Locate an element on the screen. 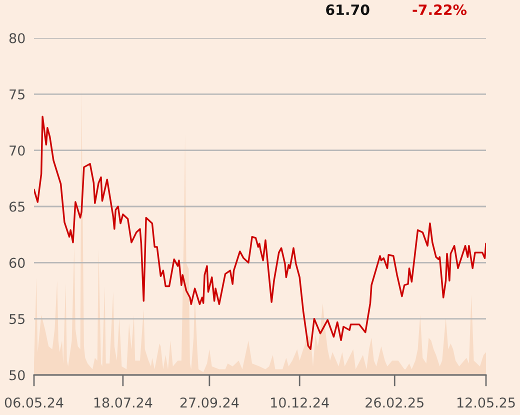 The width and height of the screenshot is (520, 415). y-tick-label: 80 is located at coordinates (17, 38).